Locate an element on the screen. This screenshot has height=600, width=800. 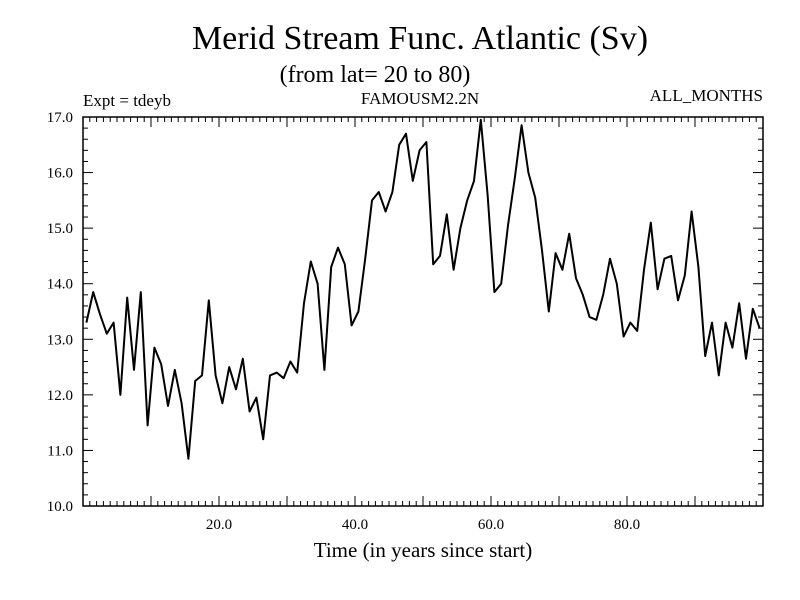
x-tick-label: 60.0 is located at coordinates (491, 525).